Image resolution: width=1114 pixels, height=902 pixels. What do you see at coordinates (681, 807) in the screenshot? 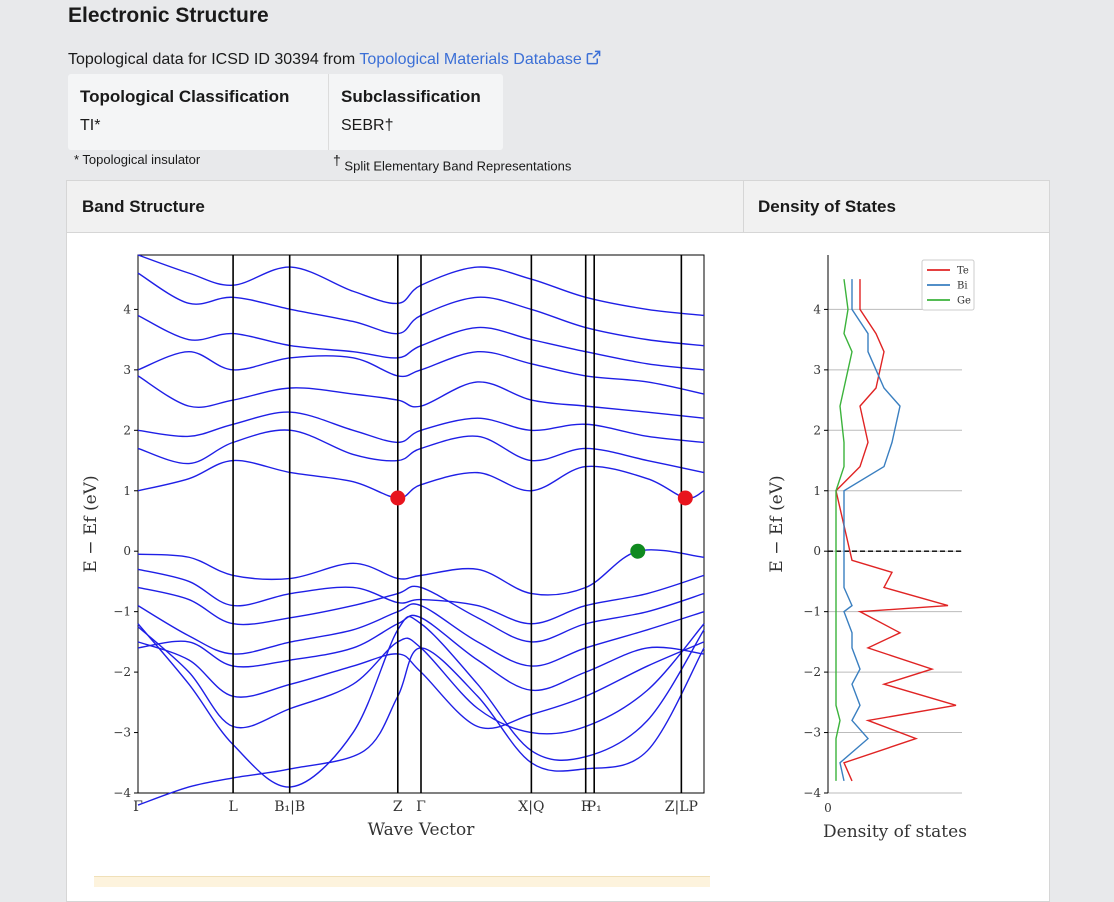
I see `kpoint-label: Z|LP` at bounding box center [681, 807].